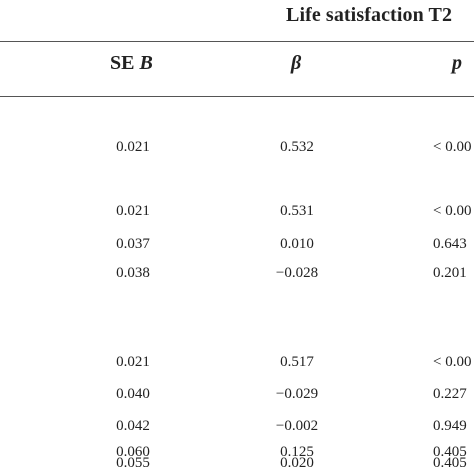 Image resolution: width=474 pixels, height=474 pixels. What do you see at coordinates (297, 211) in the screenshot?
I see `cell-beta: 0.531` at bounding box center [297, 211].